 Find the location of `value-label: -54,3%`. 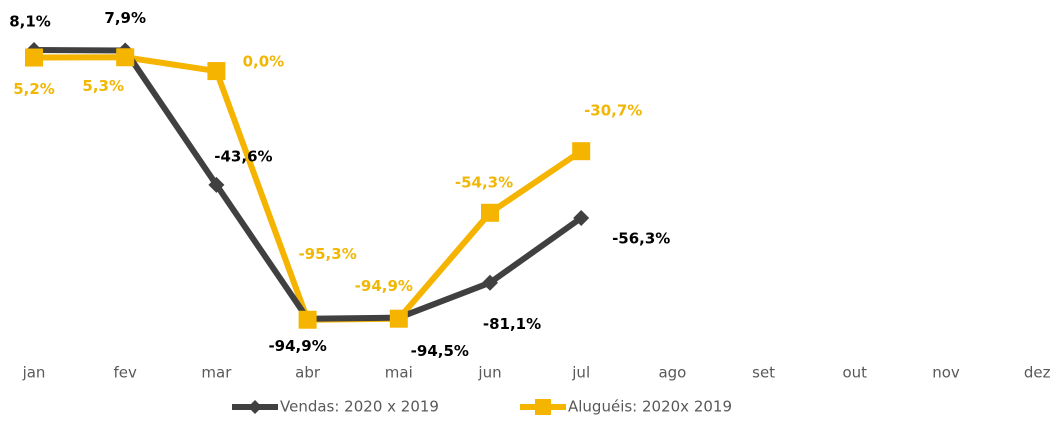

value-label: -54,3% is located at coordinates (484, 182).